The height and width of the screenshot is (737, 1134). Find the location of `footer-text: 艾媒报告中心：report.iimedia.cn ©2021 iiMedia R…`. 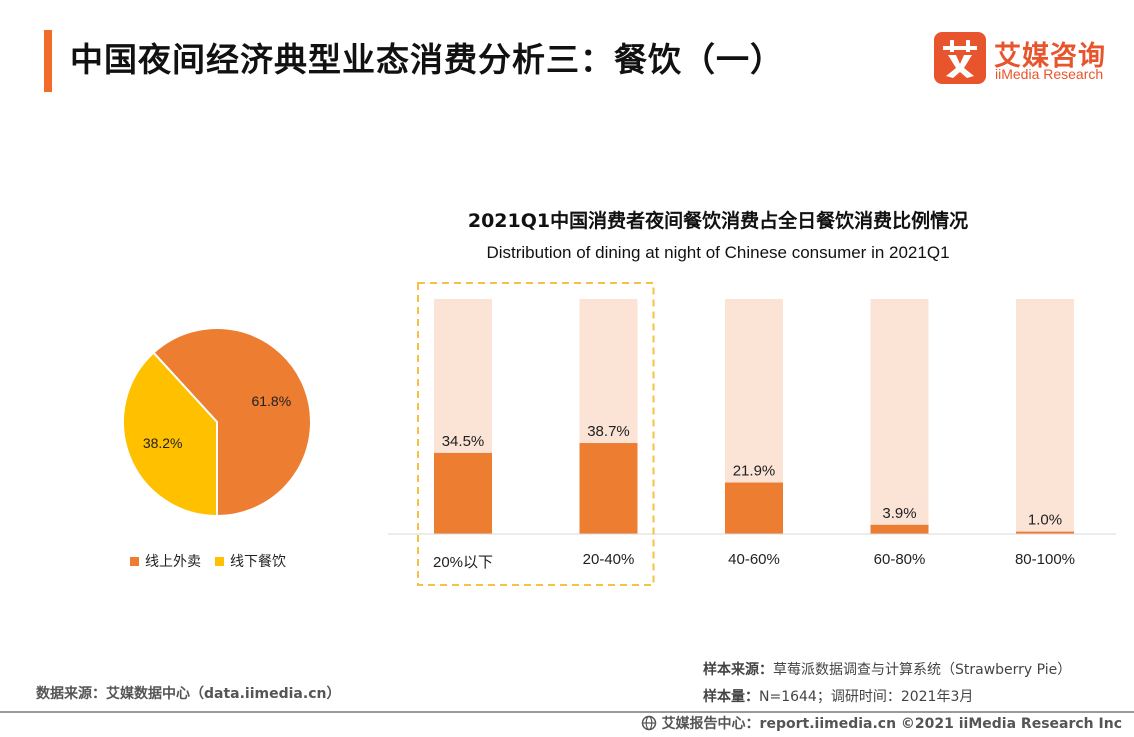

footer-text: 艾媒报告中心：report.iimedia.cn ©2021 iiMedia R… is located at coordinates (891, 724).